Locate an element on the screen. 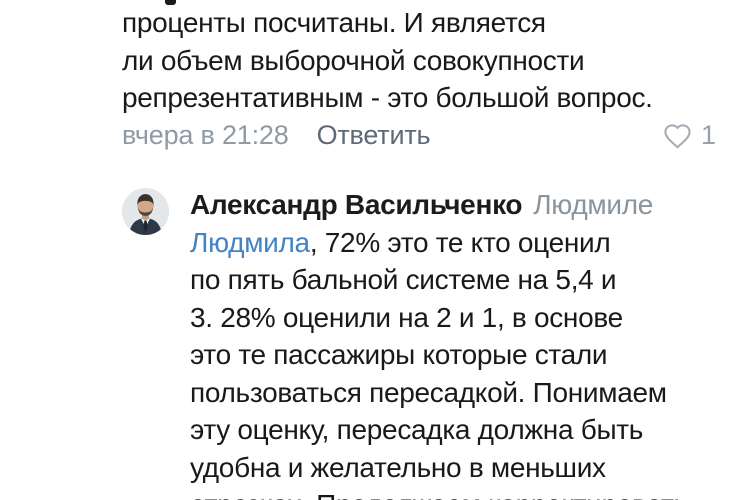 This screenshot has height=500, width=750. avatar is located at coordinates (145, 211).